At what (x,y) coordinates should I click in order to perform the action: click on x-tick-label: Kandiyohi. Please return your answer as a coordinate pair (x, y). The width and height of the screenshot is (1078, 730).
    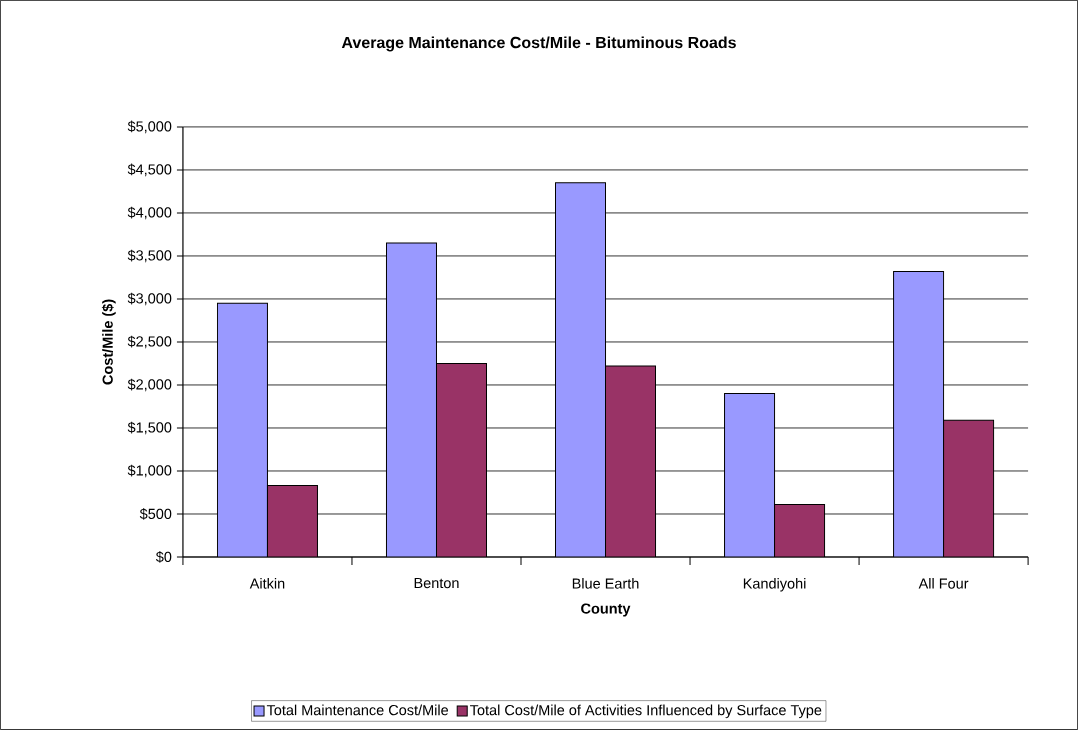
    Looking at the image, I should click on (774, 585).